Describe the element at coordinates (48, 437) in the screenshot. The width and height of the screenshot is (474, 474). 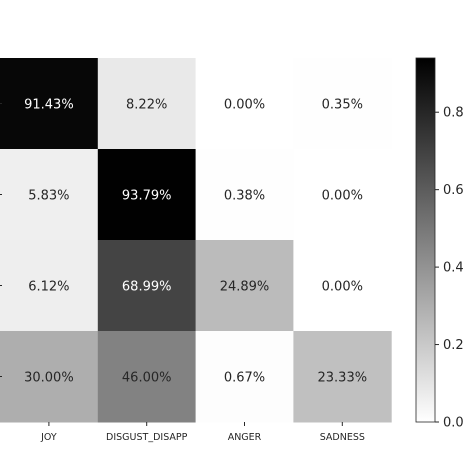
I see `x-tick-label: JOY` at that location.